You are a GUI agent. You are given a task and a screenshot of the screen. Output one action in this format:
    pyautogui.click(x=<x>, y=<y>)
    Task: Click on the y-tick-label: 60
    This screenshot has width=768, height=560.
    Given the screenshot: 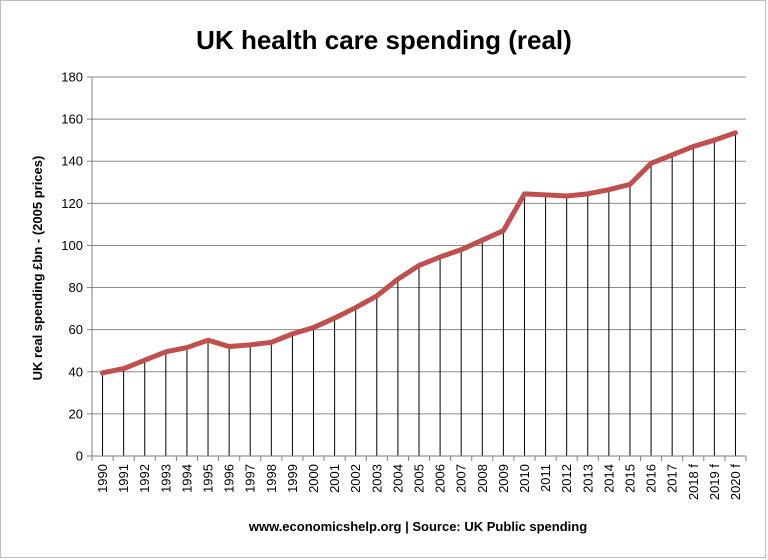 What is the action you would take?
    pyautogui.click(x=76, y=329)
    